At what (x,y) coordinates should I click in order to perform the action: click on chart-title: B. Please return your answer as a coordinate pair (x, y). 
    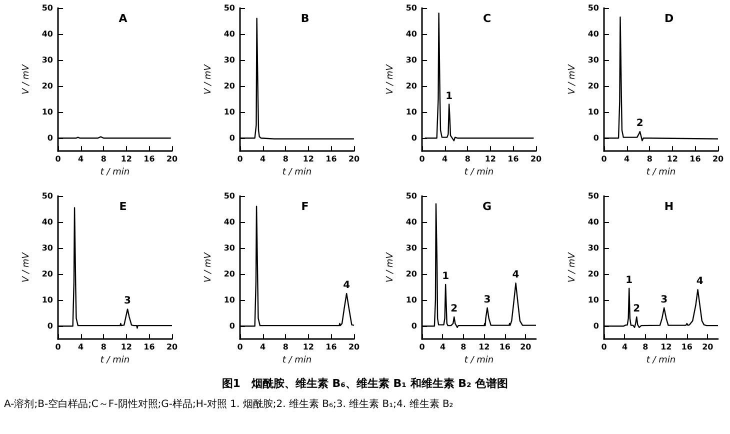
    Looking at the image, I should click on (305, 18).